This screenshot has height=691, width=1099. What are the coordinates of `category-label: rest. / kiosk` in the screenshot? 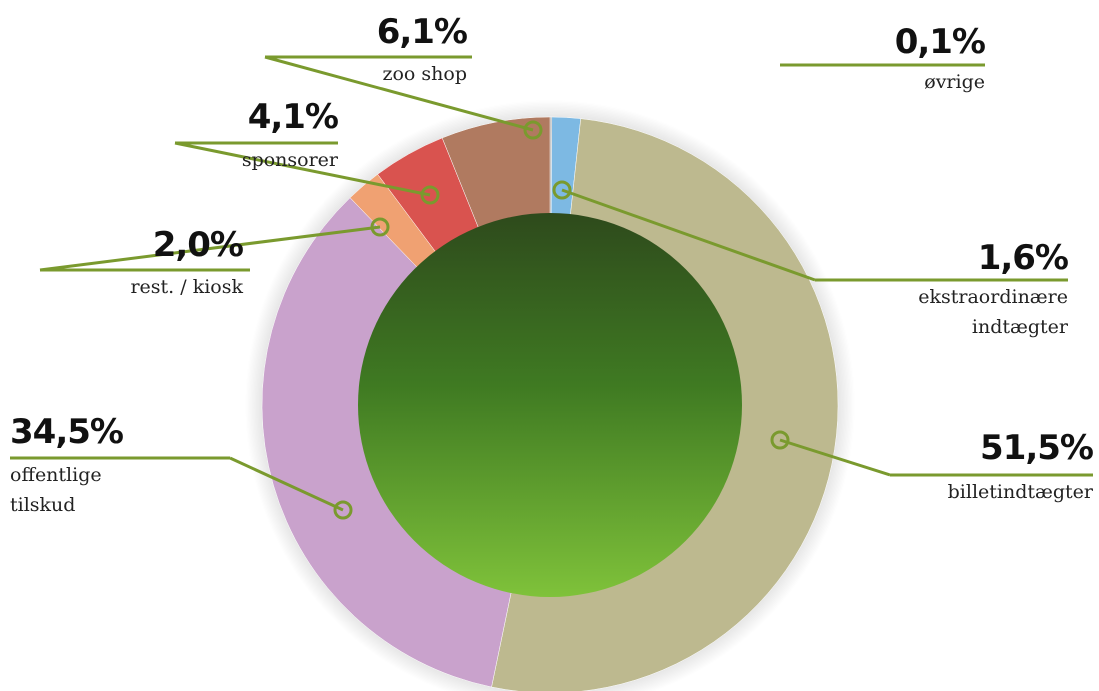 It's located at (186, 287).